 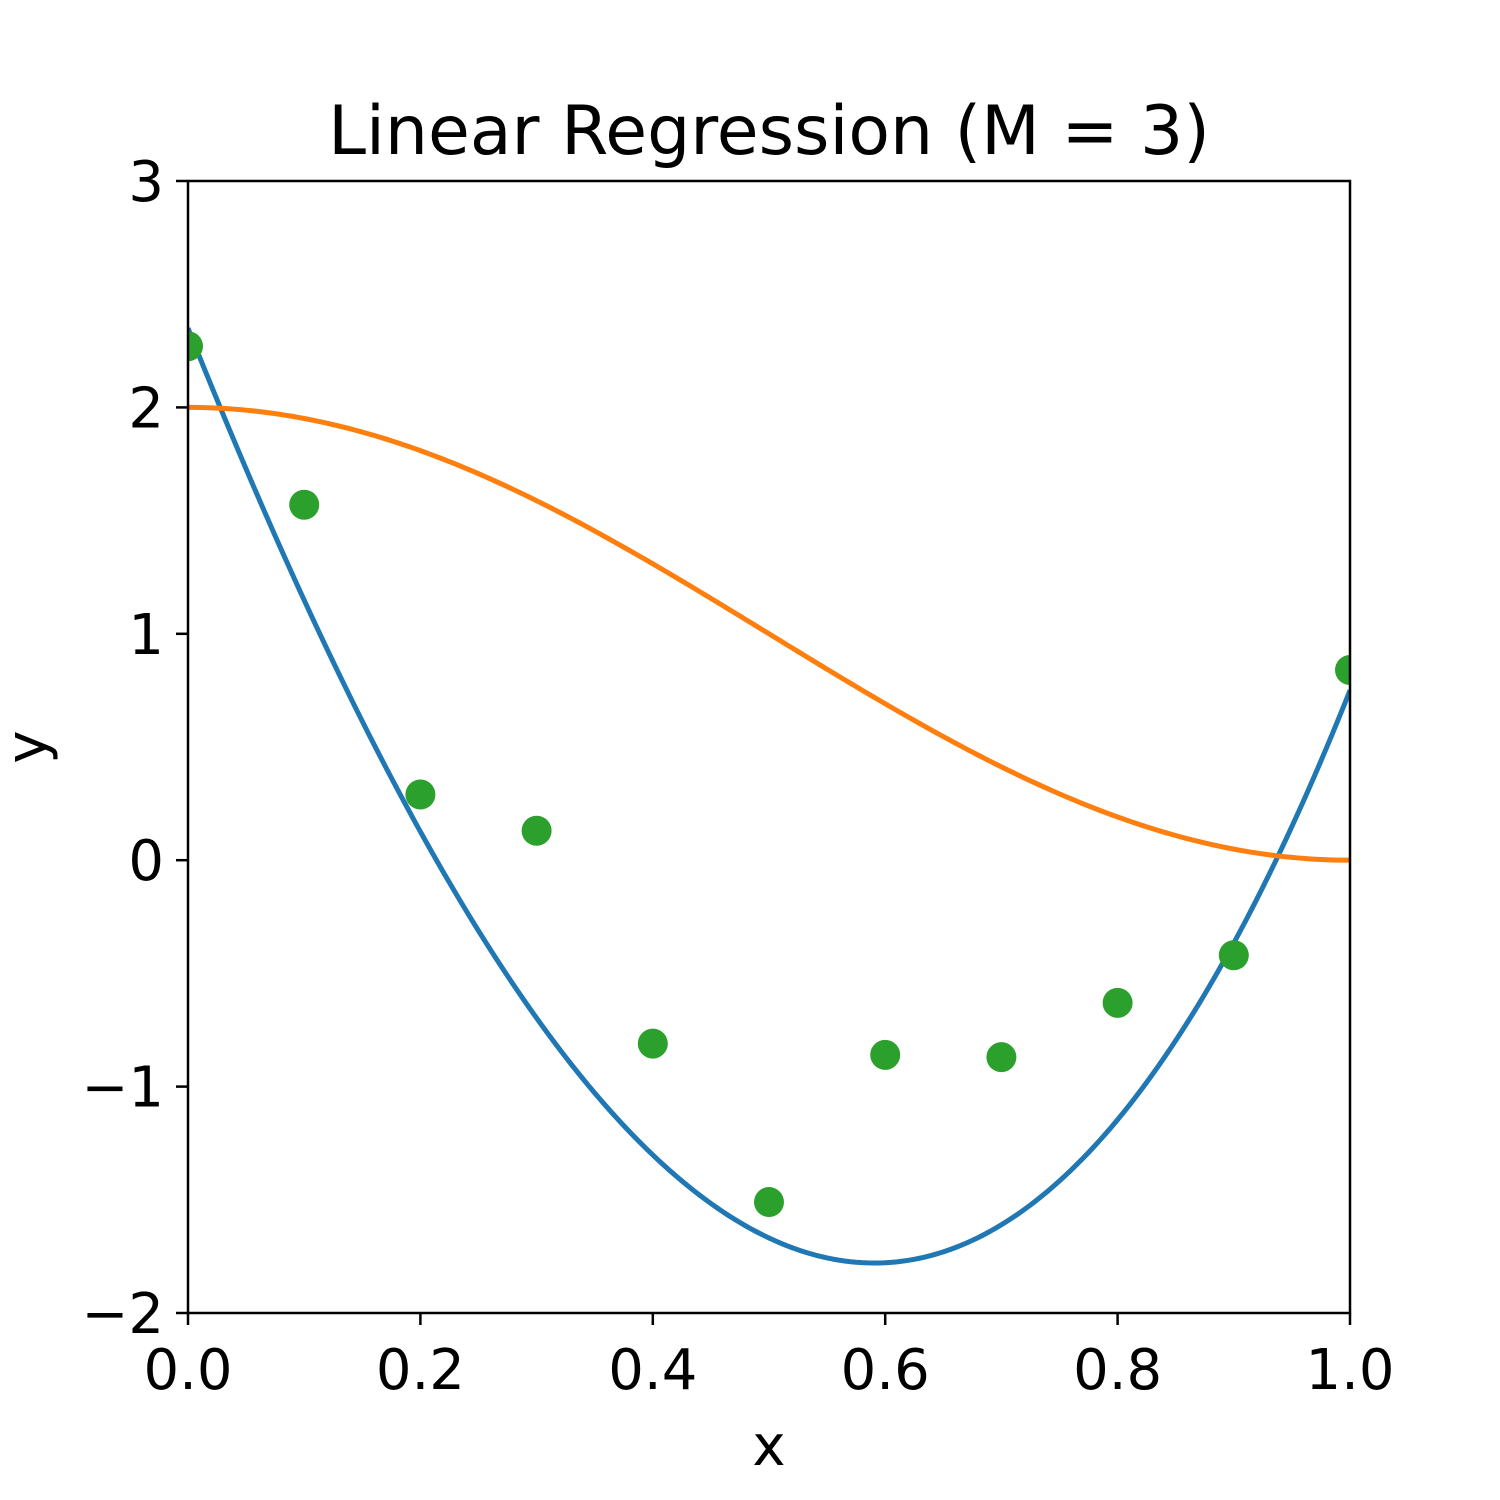 I want to click on y-tick-label: −1, so click(x=122, y=1088).